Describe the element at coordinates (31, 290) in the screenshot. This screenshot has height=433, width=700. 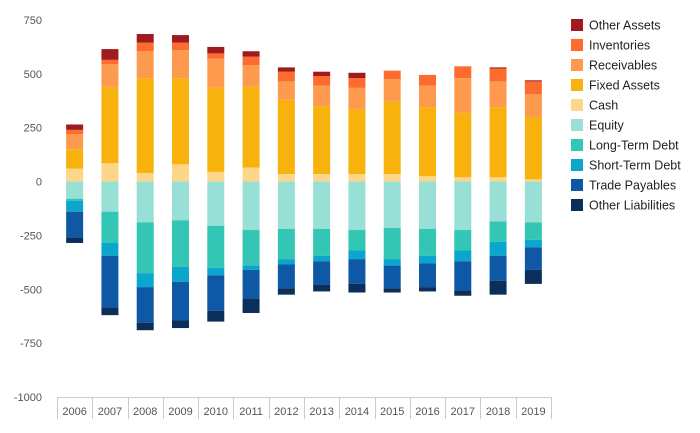
I see `y-tick-label: -500` at that location.